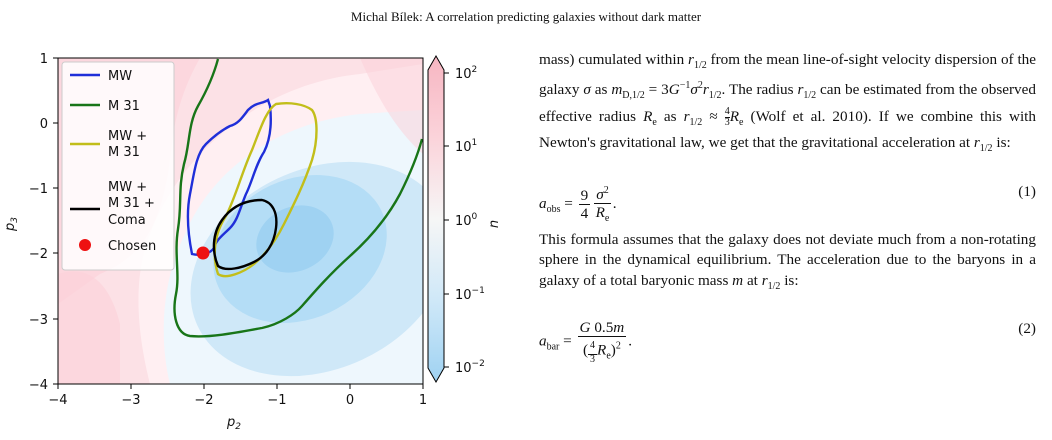 The width and height of the screenshot is (1052, 440). Describe the element at coordinates (494, 224) in the screenshot. I see `colorbar-label: n` at that location.